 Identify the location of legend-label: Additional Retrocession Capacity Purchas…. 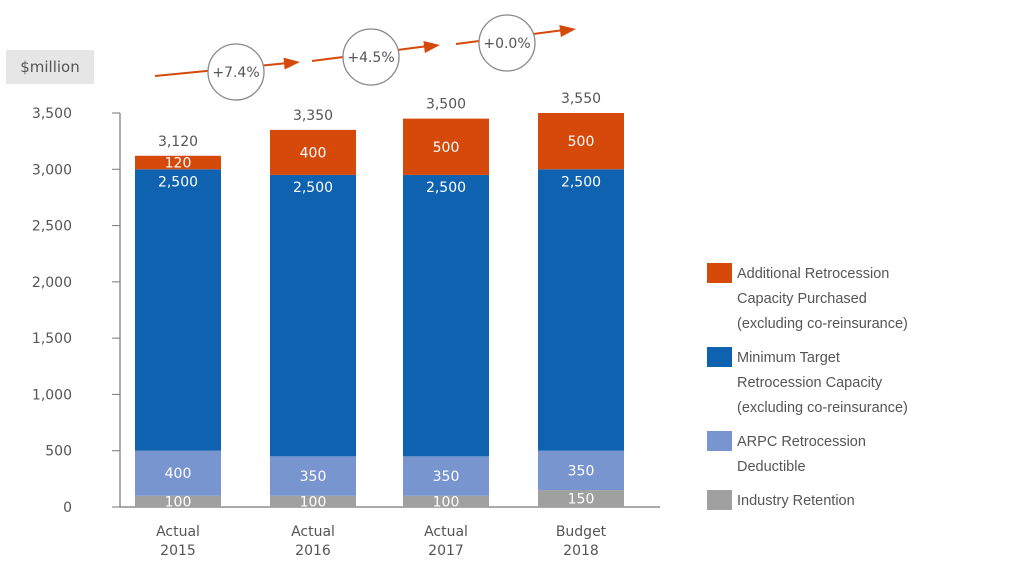
(822, 299).